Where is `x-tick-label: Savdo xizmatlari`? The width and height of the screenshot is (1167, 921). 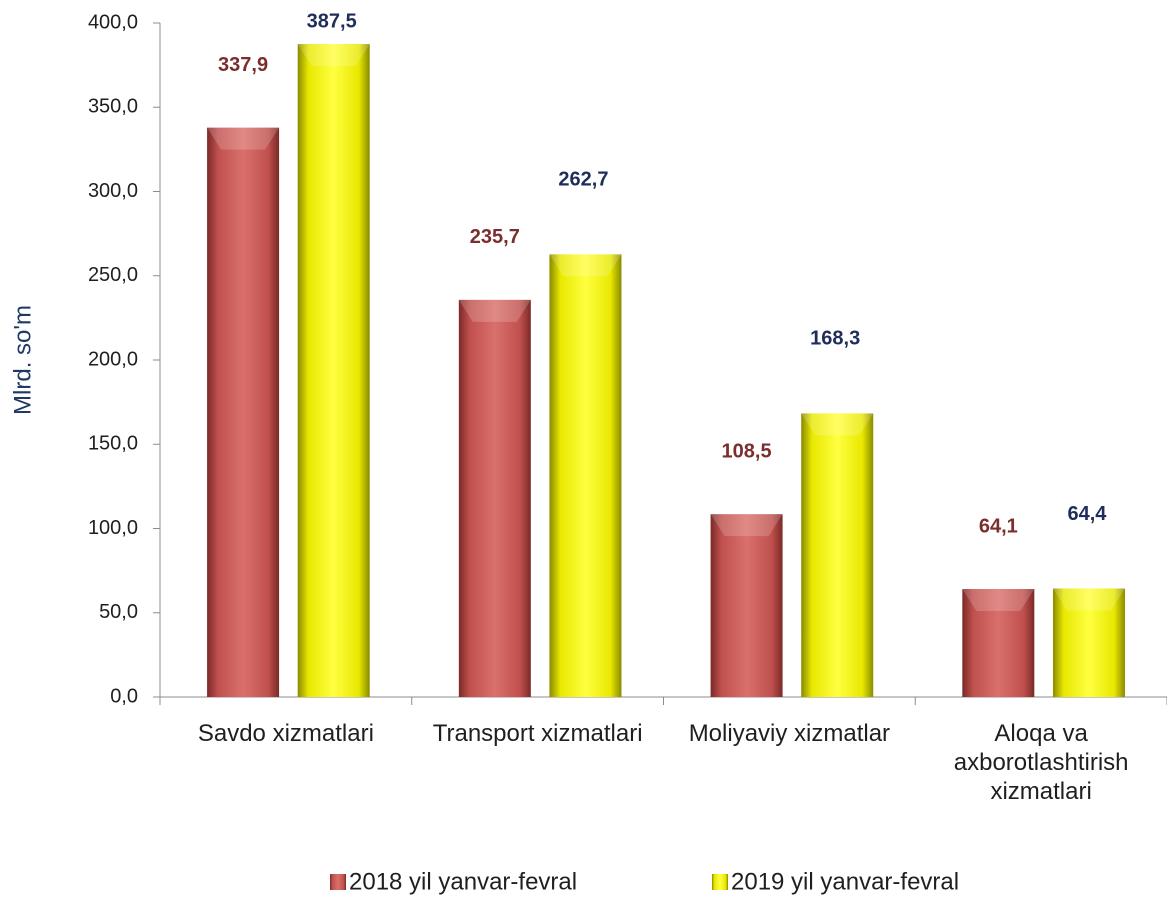
x-tick-label: Savdo xizmatlari is located at coordinates (285, 733).